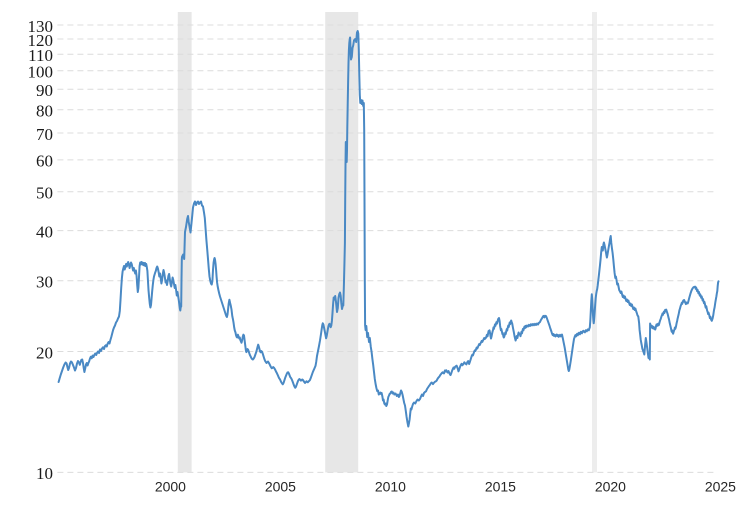  What do you see at coordinates (610, 487) in the screenshot?
I see `svg-text: 2020` at bounding box center [610, 487].